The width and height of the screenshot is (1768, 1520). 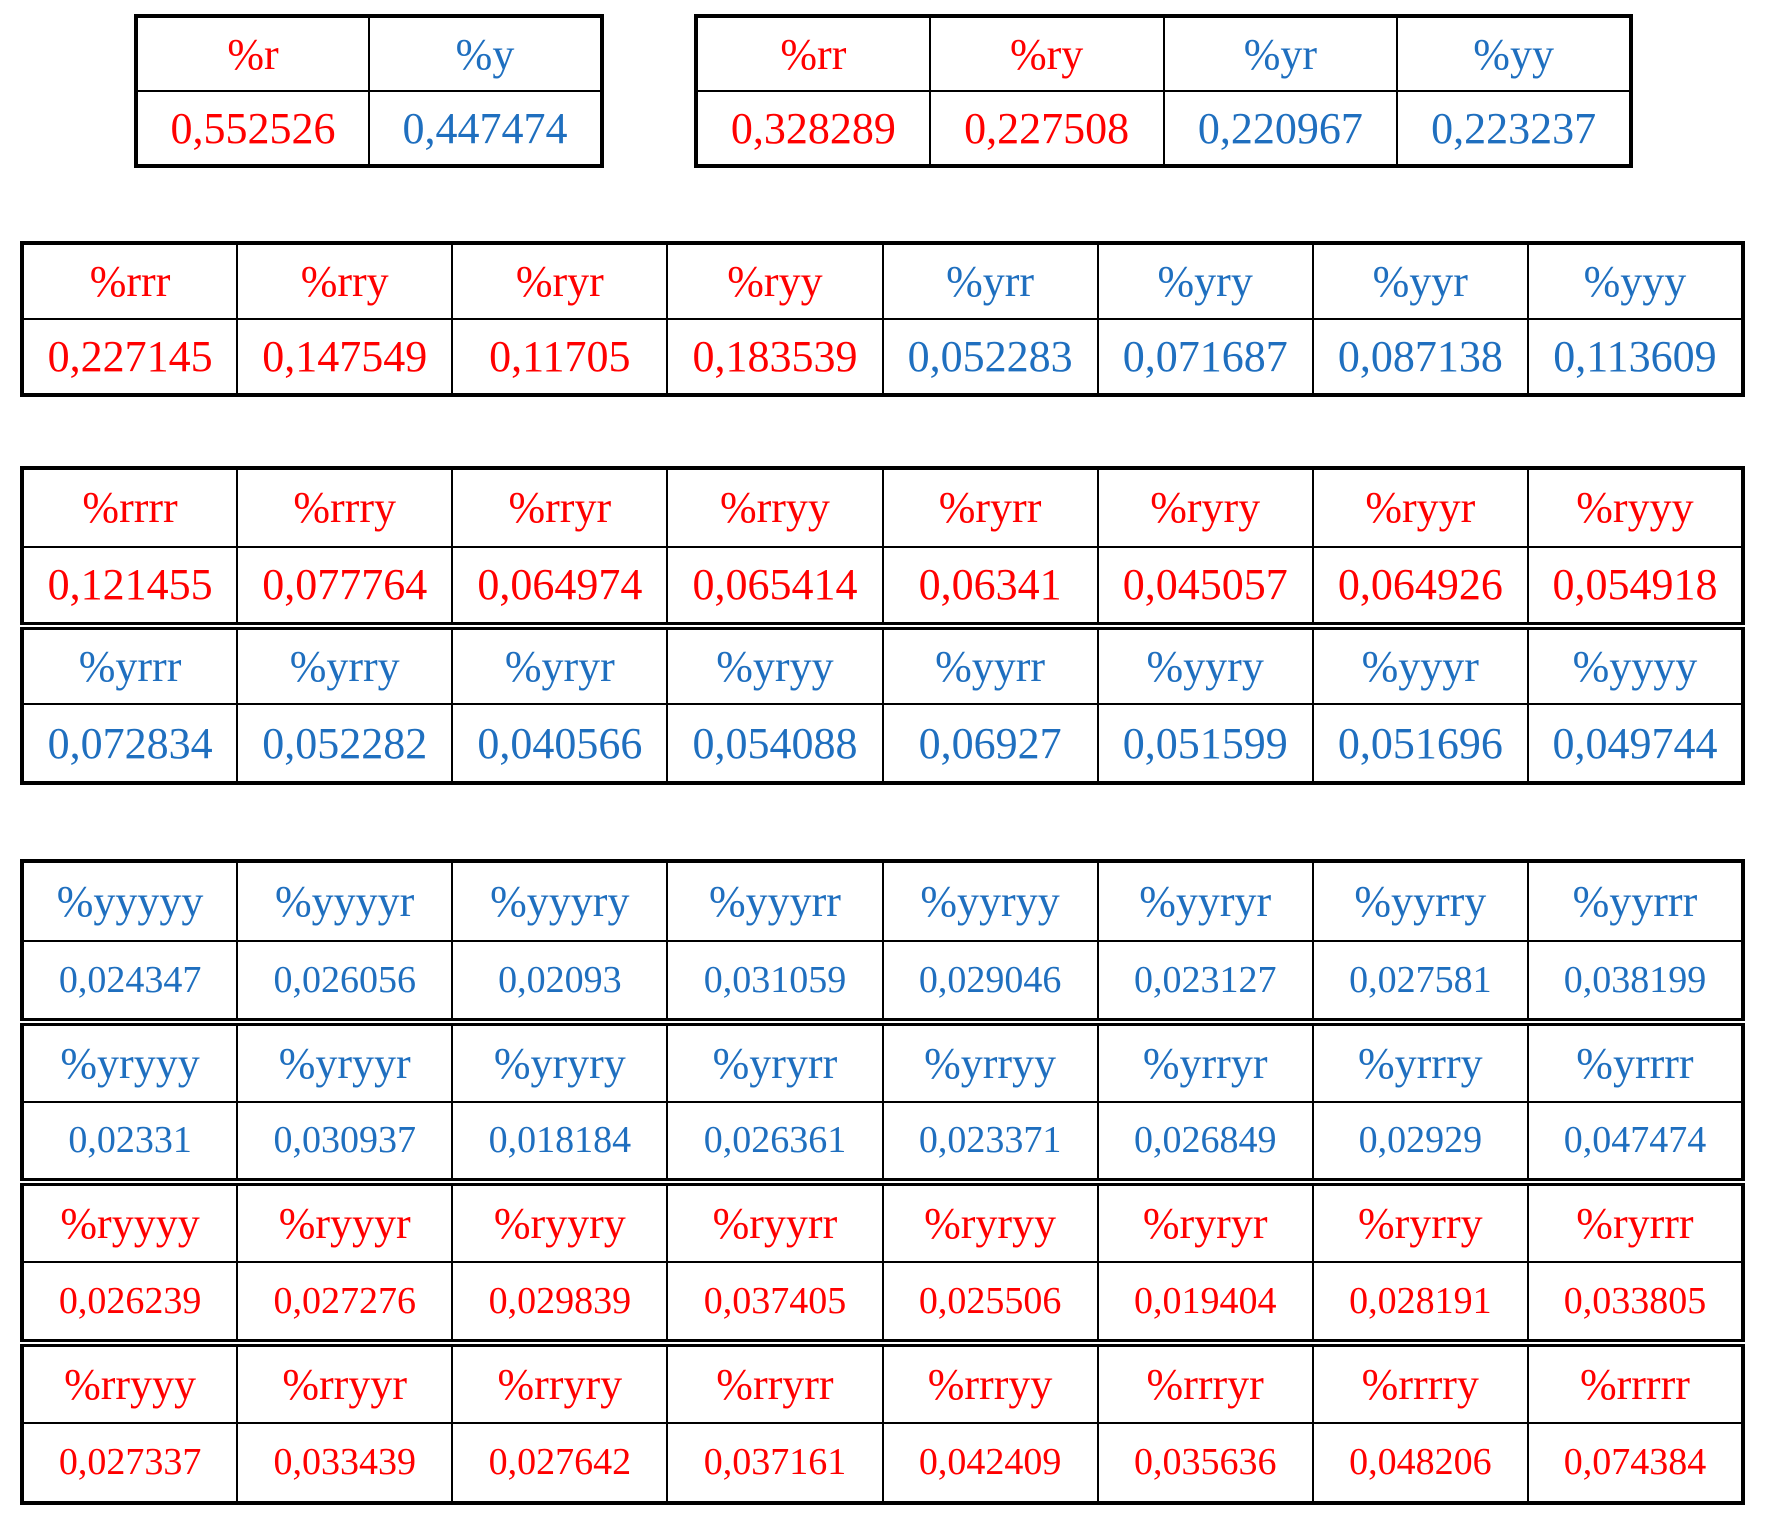 What do you see at coordinates (1420, 281) in the screenshot?
I see `header-cell: %yyr` at bounding box center [1420, 281].